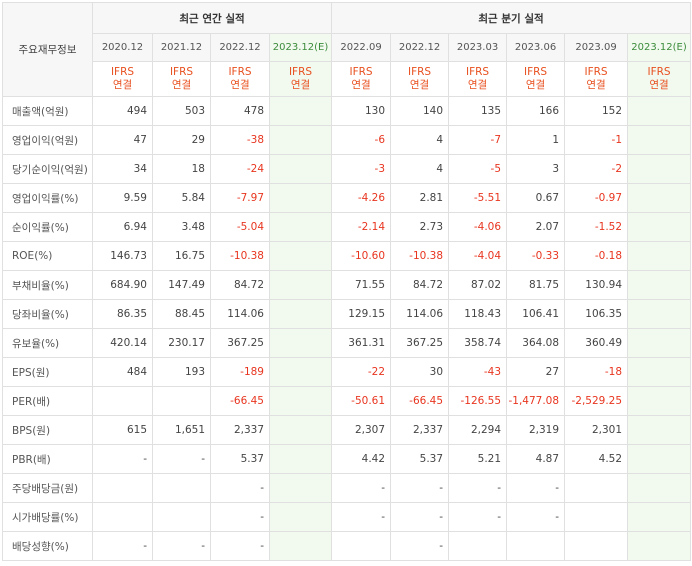 The height and width of the screenshot is (566, 692). I want to click on table-row: 배당성향(%) - - - -, so click(347, 546).